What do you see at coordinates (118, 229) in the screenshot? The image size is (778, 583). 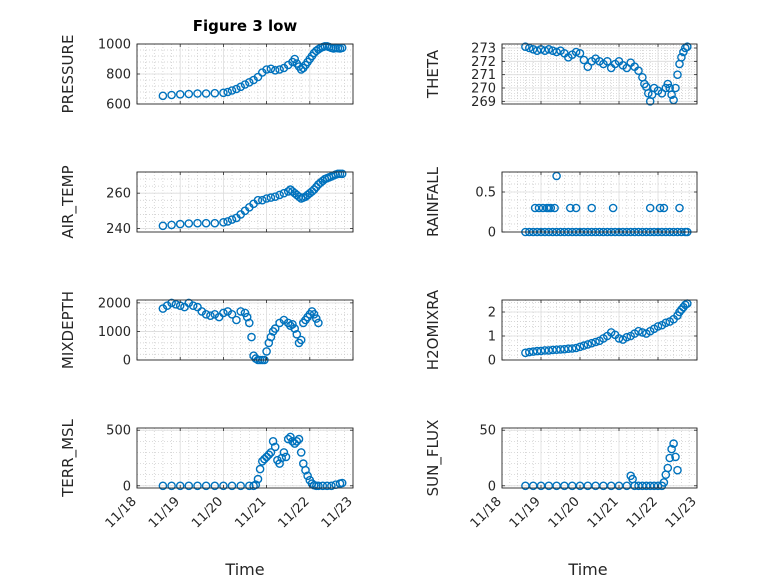 I see `y-tick-label: 240` at bounding box center [118, 229].